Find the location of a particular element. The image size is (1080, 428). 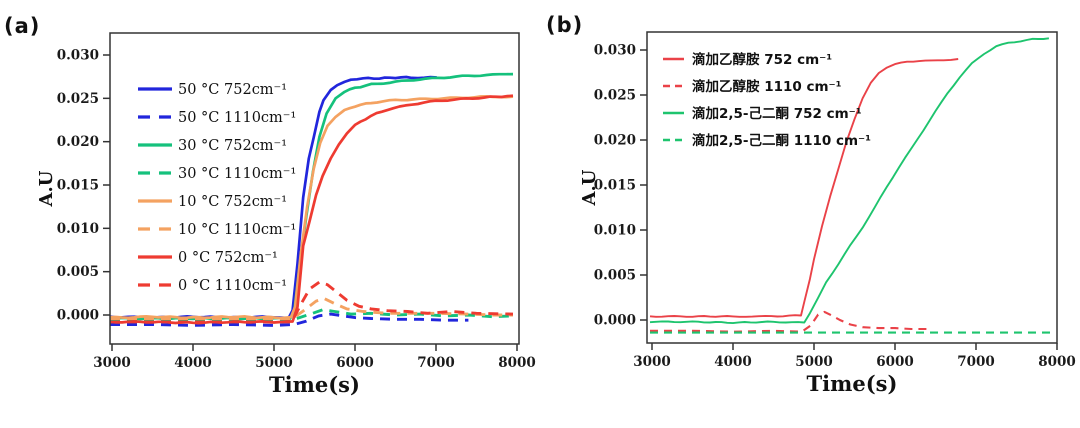

legend-entry-label: 10 °C 752cm⁻¹ is located at coordinates (232, 202).